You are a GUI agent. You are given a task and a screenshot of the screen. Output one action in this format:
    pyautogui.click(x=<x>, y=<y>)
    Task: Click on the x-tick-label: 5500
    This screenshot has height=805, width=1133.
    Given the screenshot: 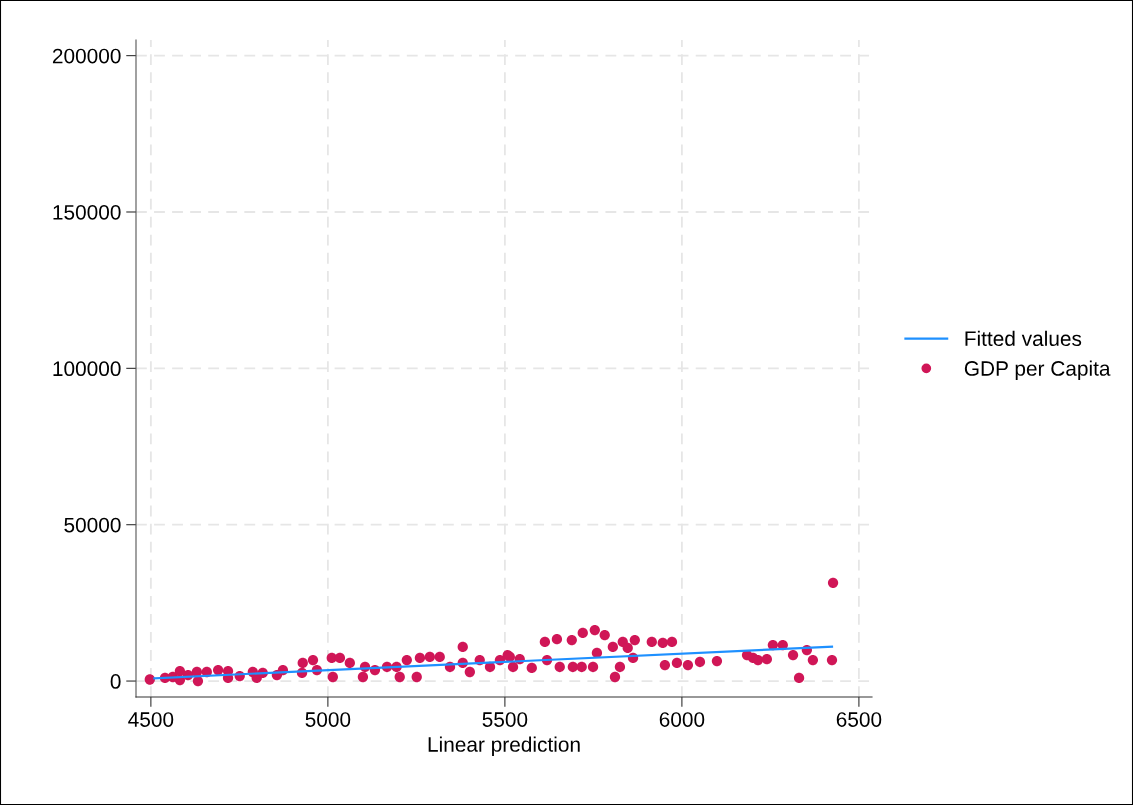 What is the action you would take?
    pyautogui.click(x=505, y=719)
    